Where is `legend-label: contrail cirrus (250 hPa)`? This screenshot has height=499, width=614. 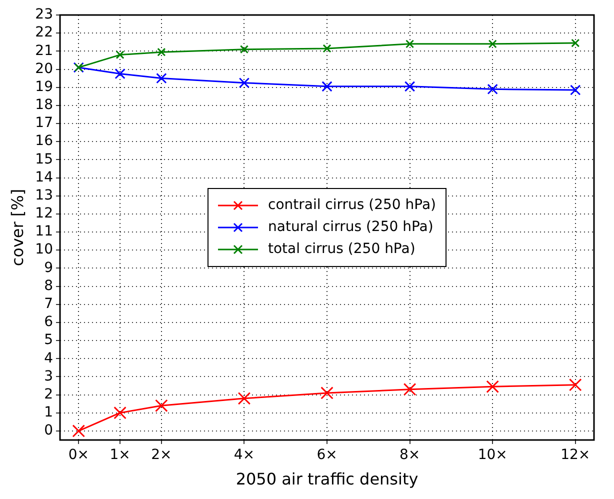 legend-label: contrail cirrus (250 hPa) is located at coordinates (352, 205).